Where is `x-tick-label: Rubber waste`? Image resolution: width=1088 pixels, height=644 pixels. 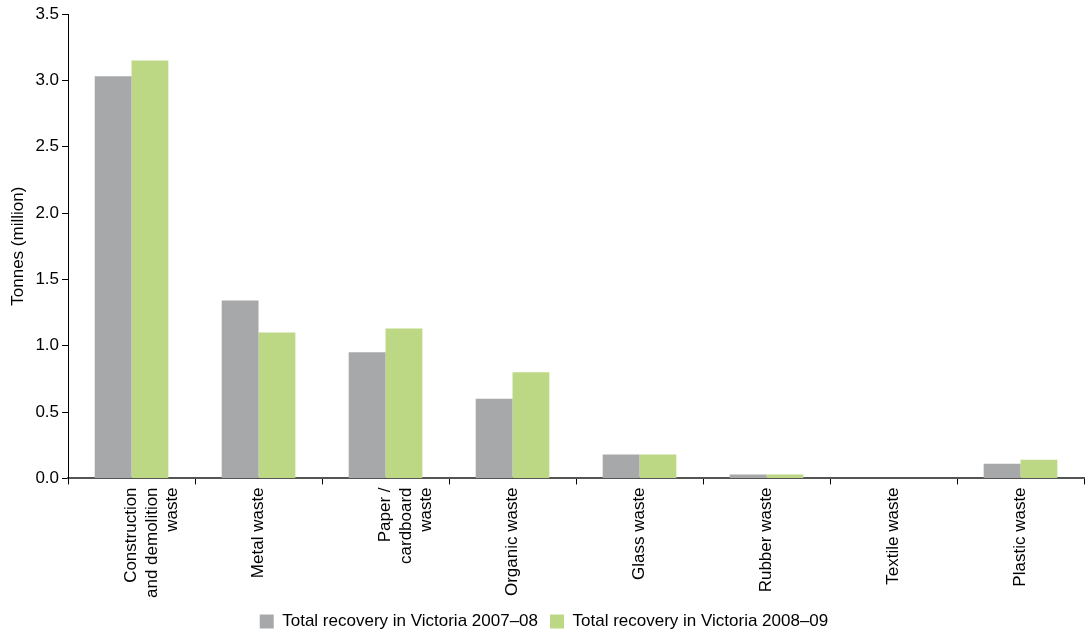
x-tick-label: Rubber waste is located at coordinates (766, 540).